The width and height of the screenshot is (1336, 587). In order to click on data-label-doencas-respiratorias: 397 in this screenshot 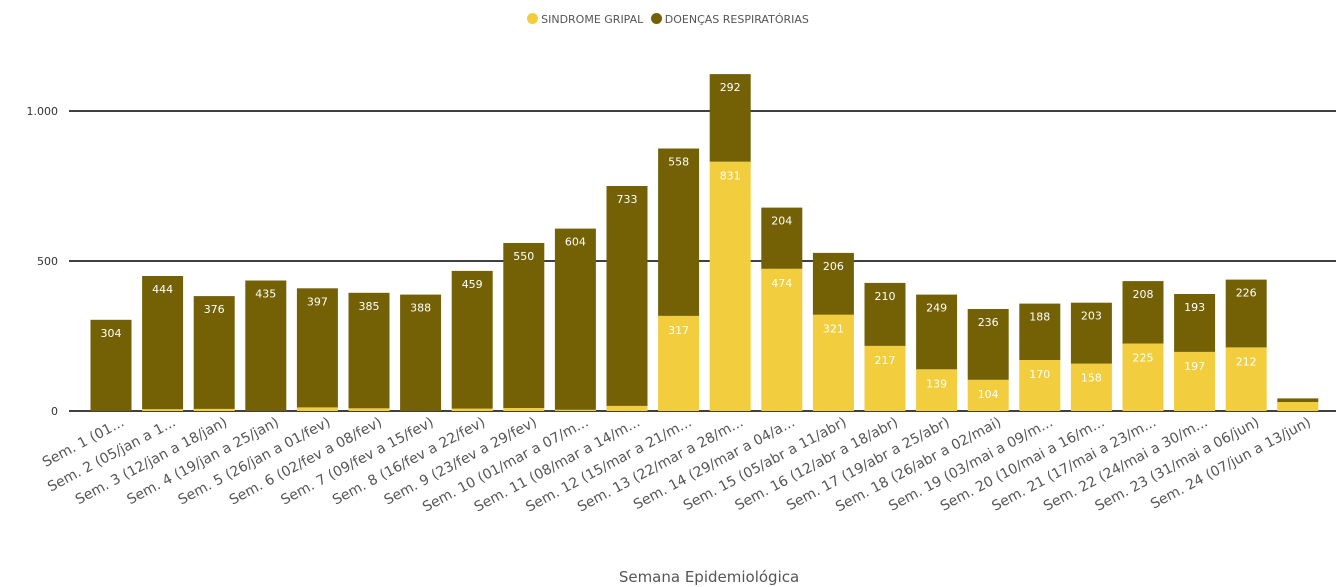, I will do `click(317, 301)`.